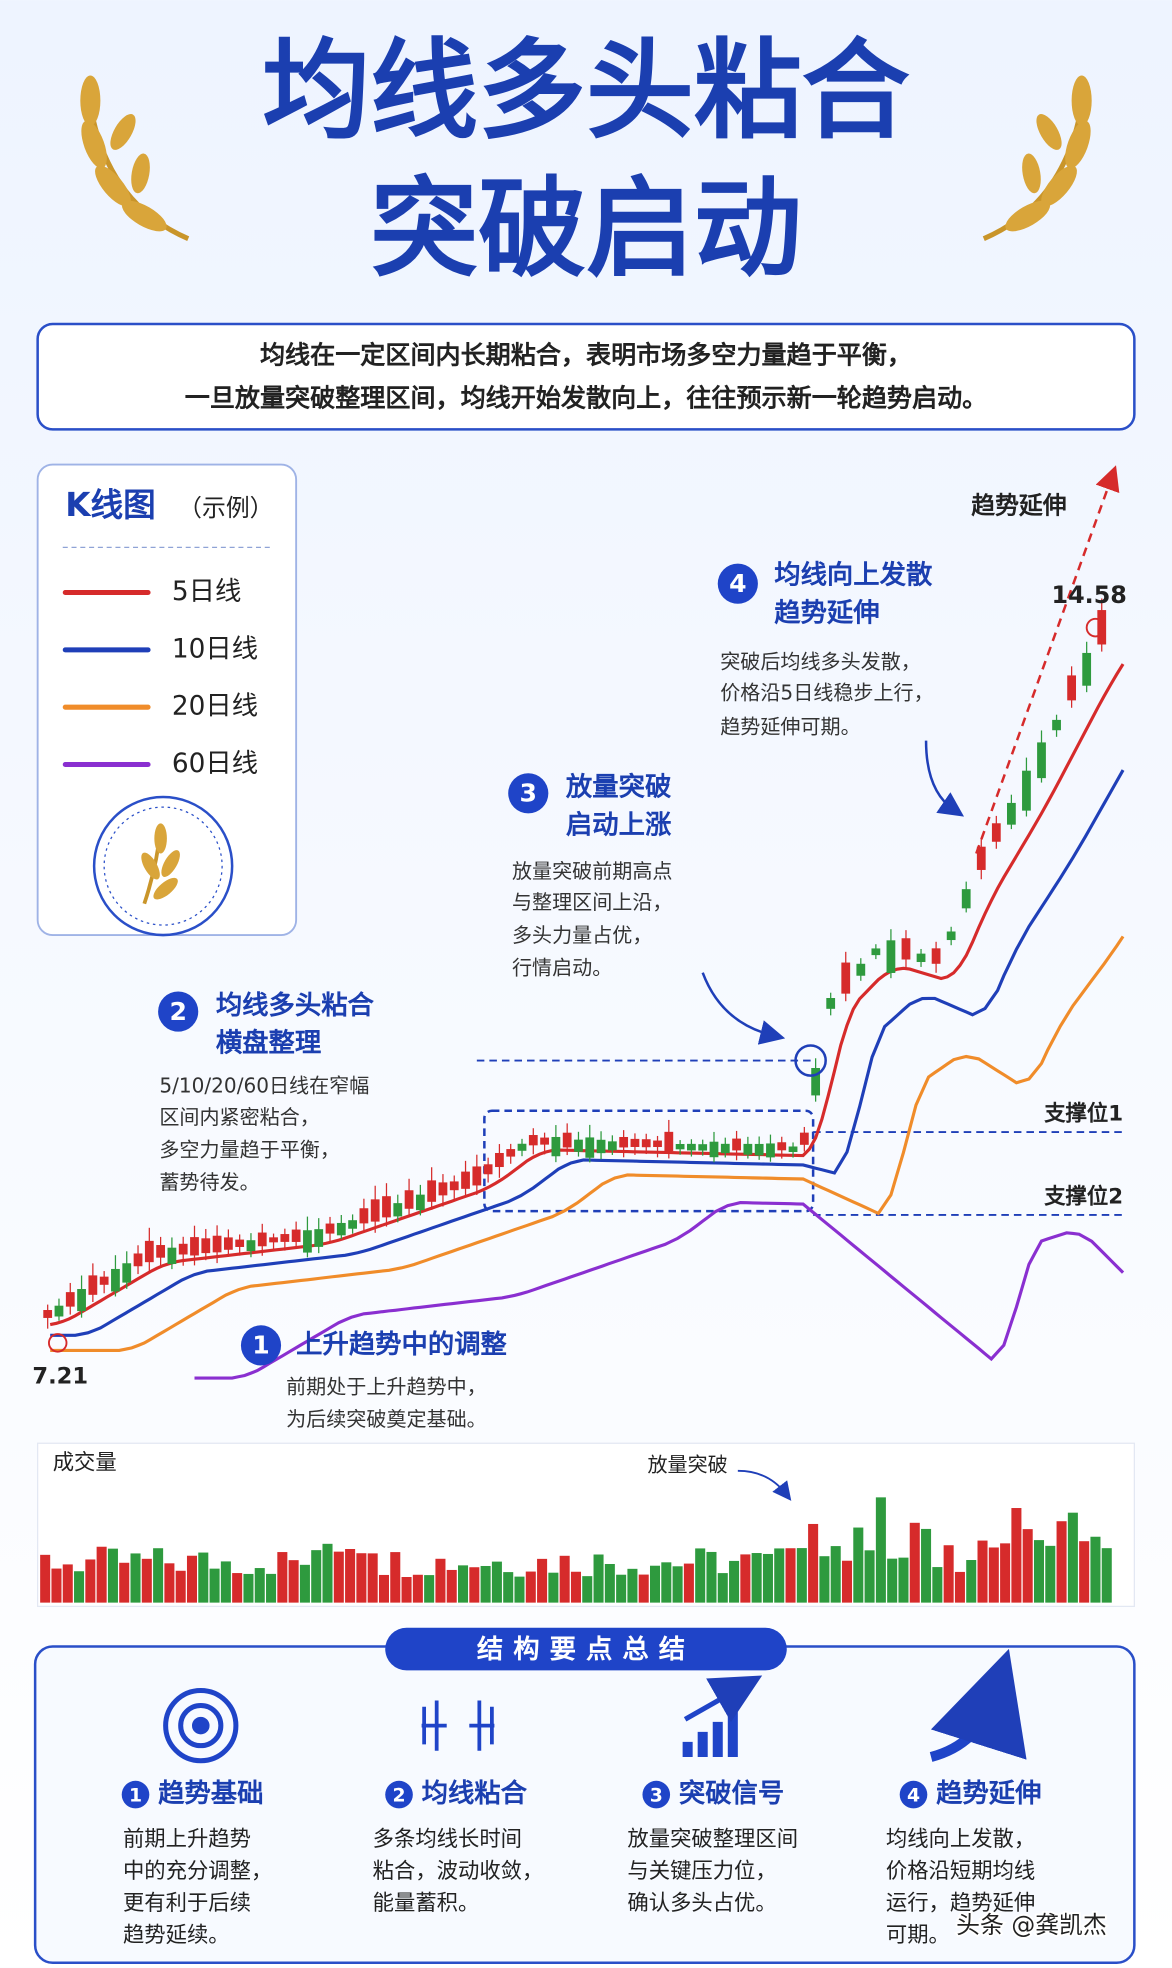 This screenshot has height=1968, width=1172. Describe the element at coordinates (853, 575) in the screenshot. I see `step-title: 均线向上发散` at that location.